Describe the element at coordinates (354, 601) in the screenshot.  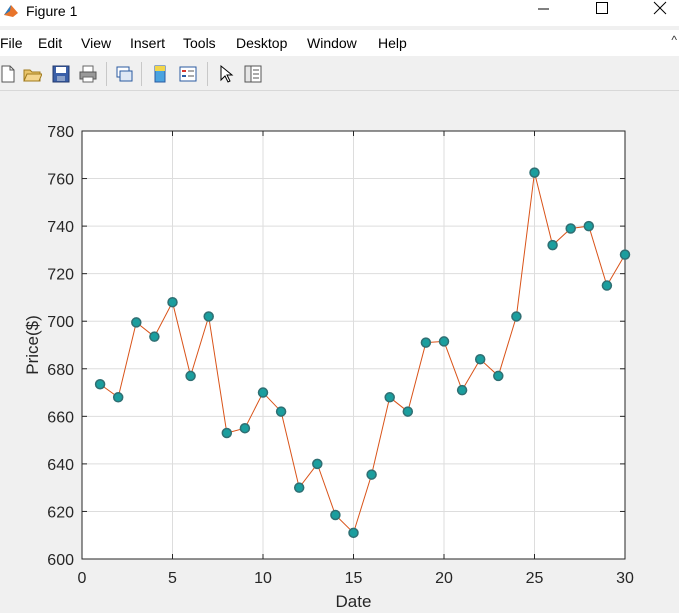
I see `x-axis-label: Date` at that location.